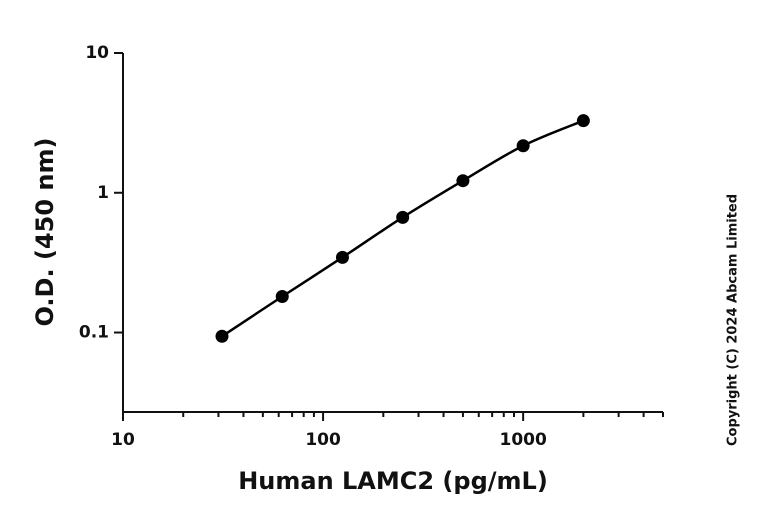 The height and width of the screenshot is (526, 768). What do you see at coordinates (522, 440) in the screenshot?
I see `x-tick-label: 1000` at bounding box center [522, 440].